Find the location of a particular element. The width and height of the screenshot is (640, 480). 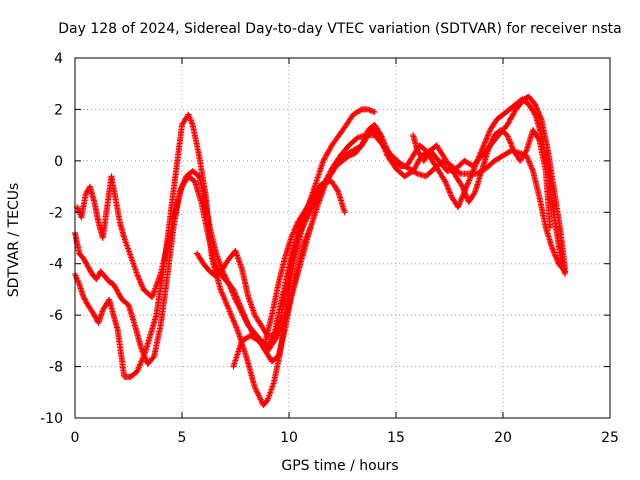

y-tick-label: -10 is located at coordinates (51, 419).